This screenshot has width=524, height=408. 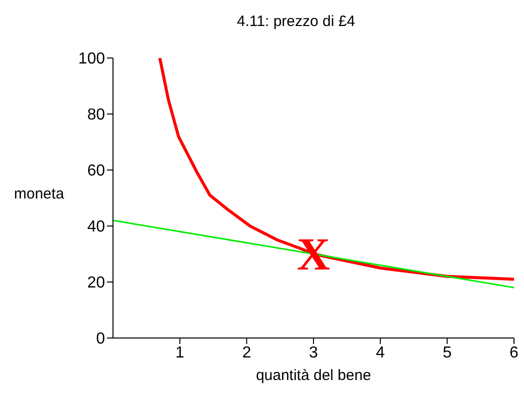 What do you see at coordinates (39, 194) in the screenshot?
I see `y-axis-title: moneta` at bounding box center [39, 194].